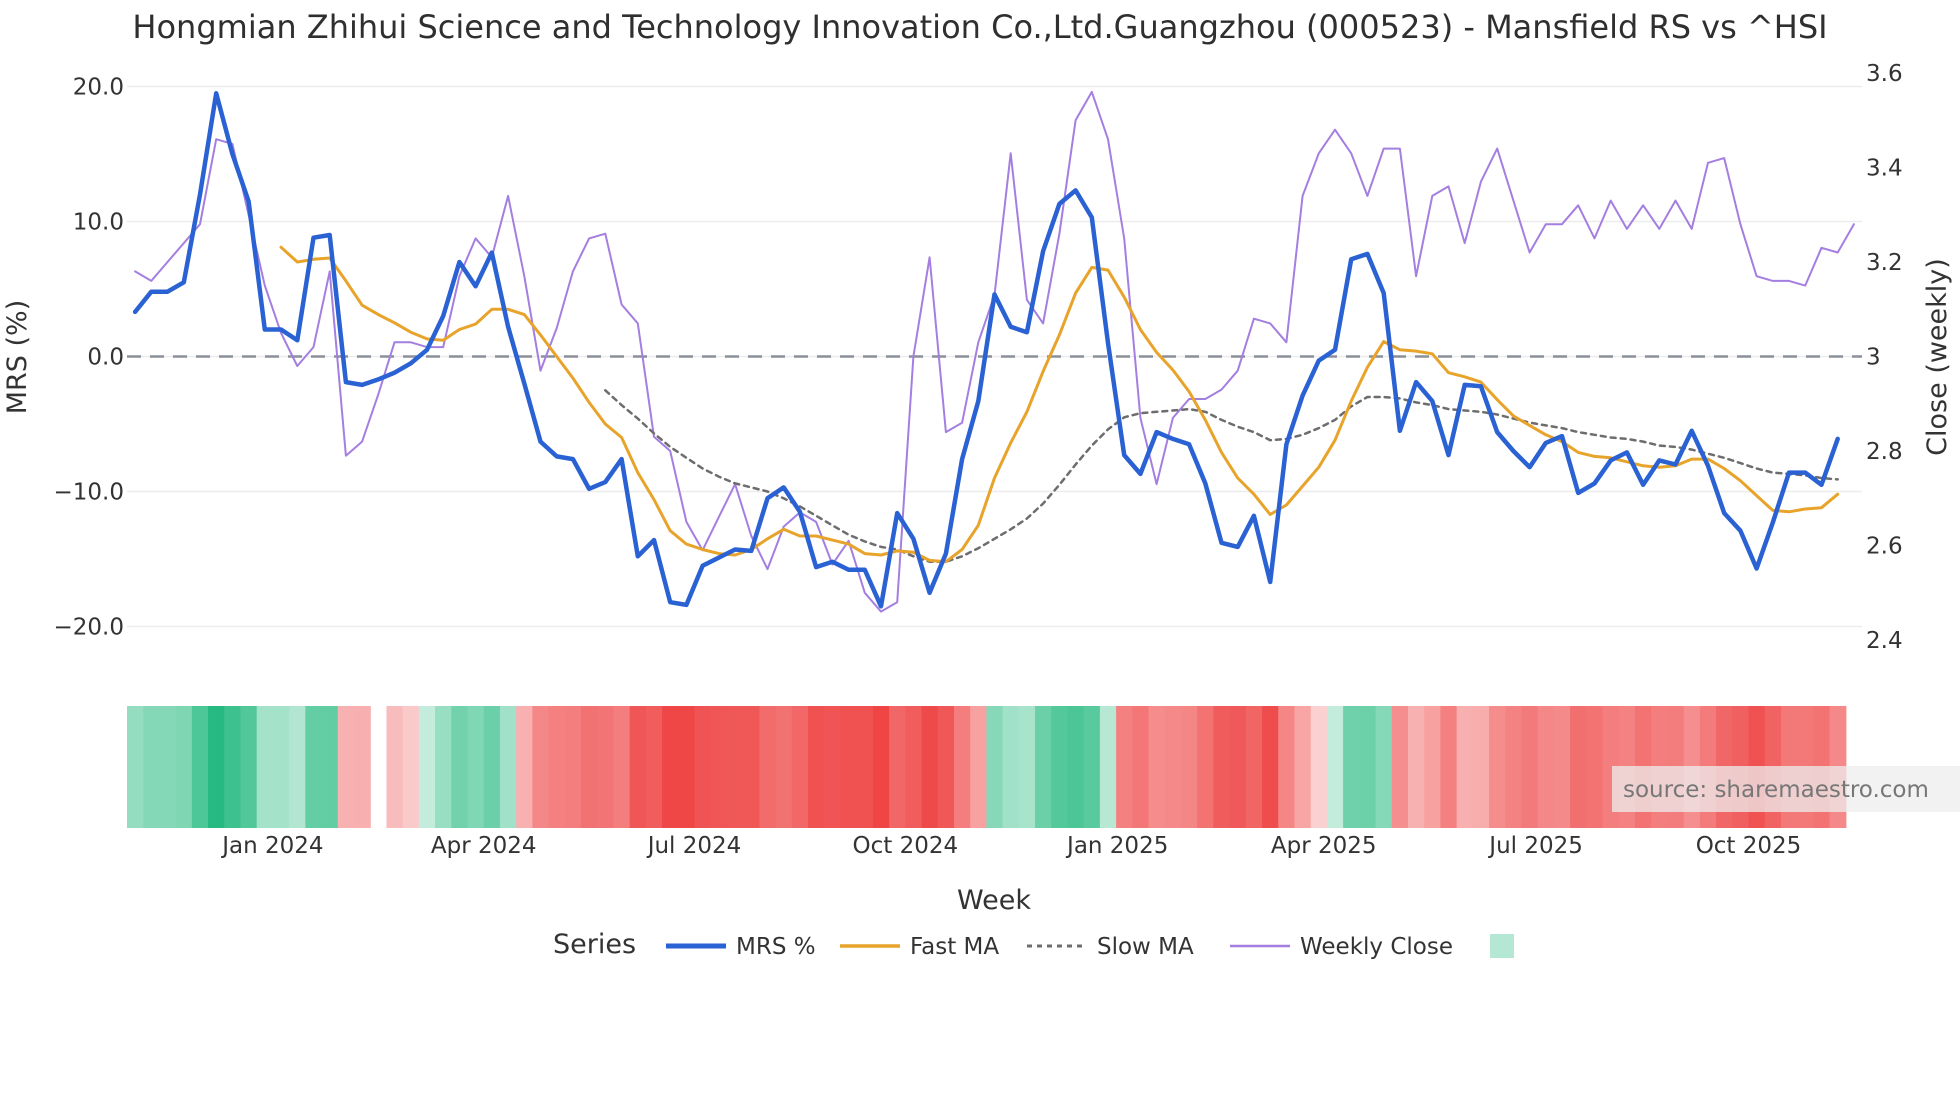  I want to click on y-tick-label: −10.0, so click(89, 493).